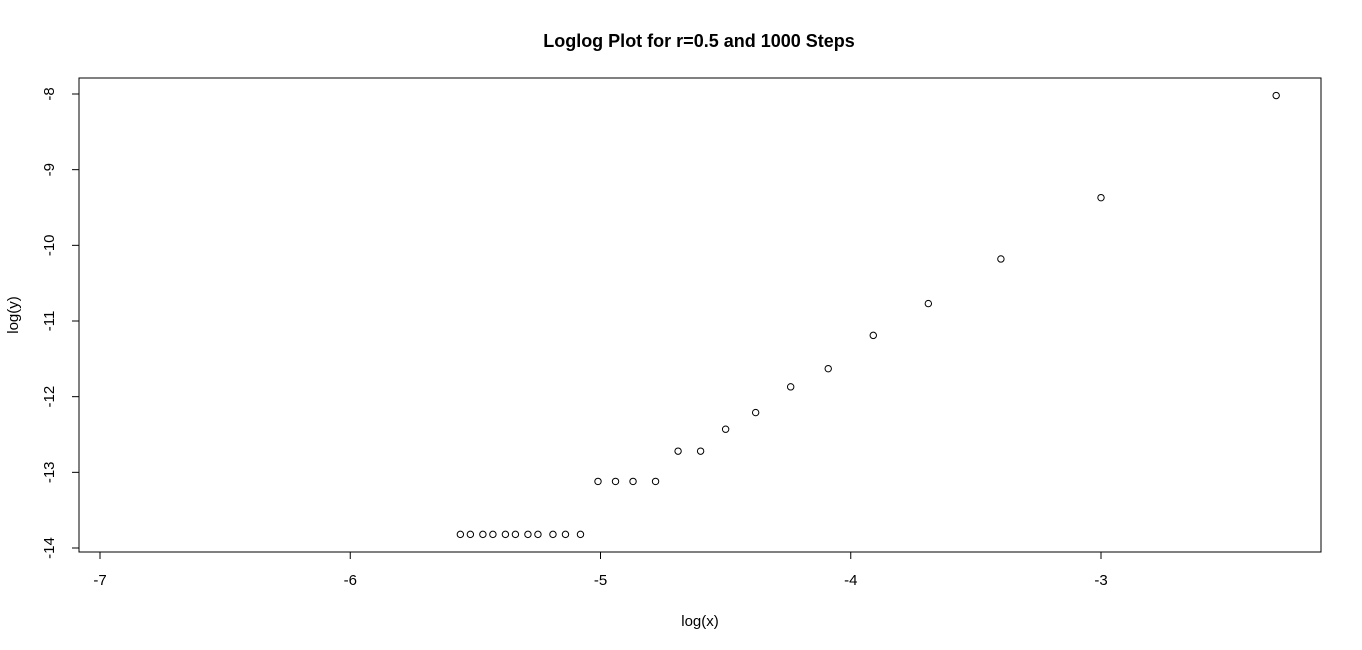 The height and width of the screenshot is (650, 1362). What do you see at coordinates (99, 580) in the screenshot?
I see `x-tick-label: -7` at bounding box center [99, 580].